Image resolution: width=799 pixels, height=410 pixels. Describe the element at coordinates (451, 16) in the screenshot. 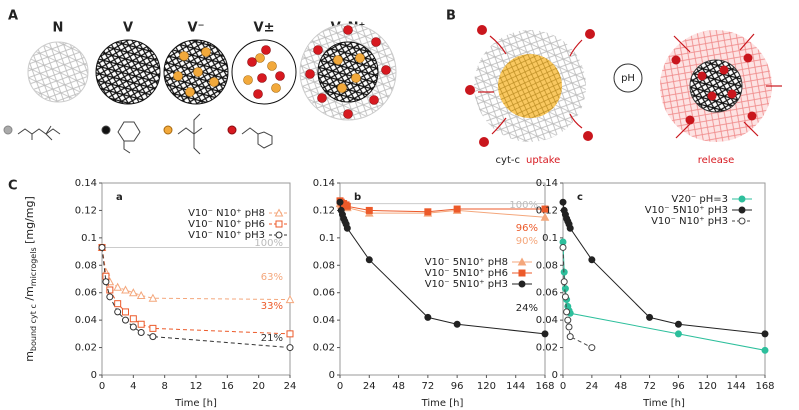

I see `panel-letter: B` at that location.